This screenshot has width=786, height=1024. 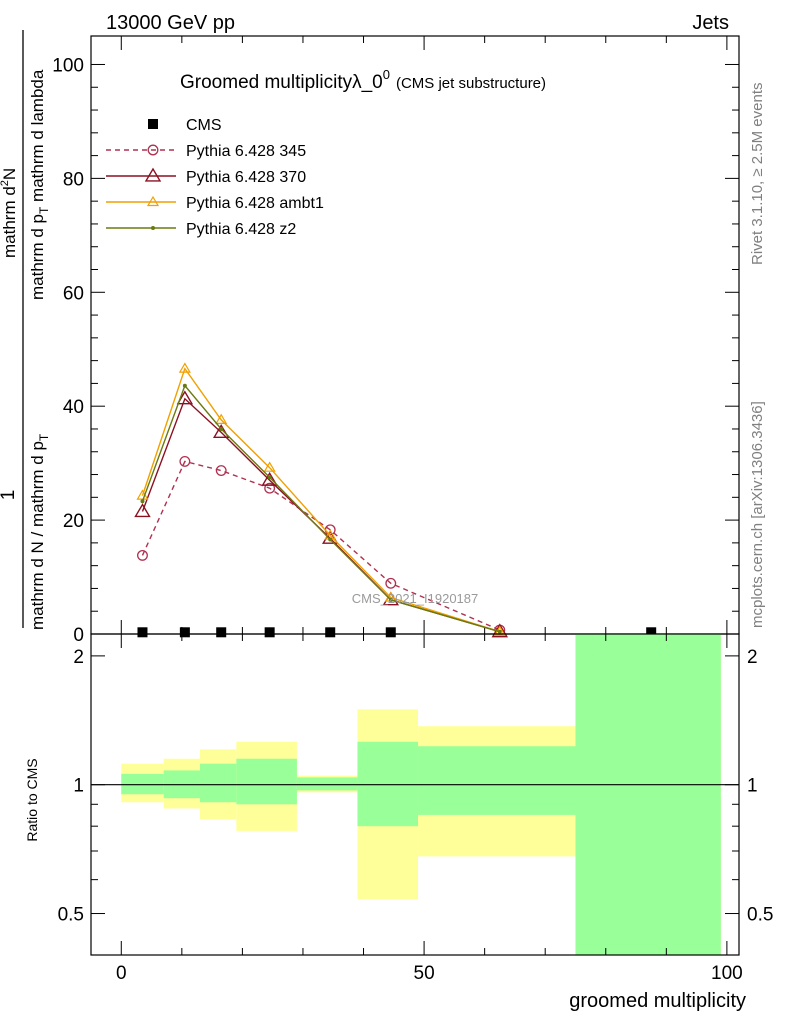 I want to click on legend-label-3: Pythia 6.428 ambt1, so click(x=255, y=203).